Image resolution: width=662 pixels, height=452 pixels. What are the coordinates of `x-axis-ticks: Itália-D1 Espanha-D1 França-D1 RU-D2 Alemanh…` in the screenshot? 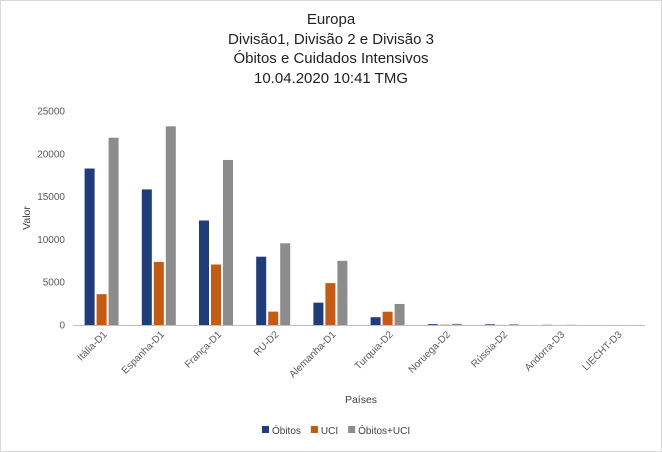 It's located at (350, 354).